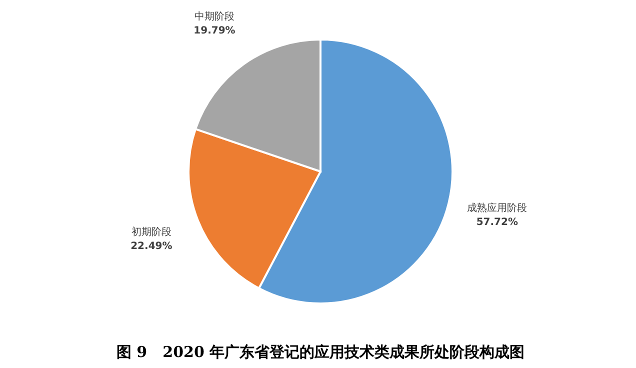 This screenshot has width=636, height=368. What do you see at coordinates (320, 352) in the screenshot?
I see `text: 图 9 2020 年广东省登记的应用技术类成果所处阶段构成图` at bounding box center [320, 352].